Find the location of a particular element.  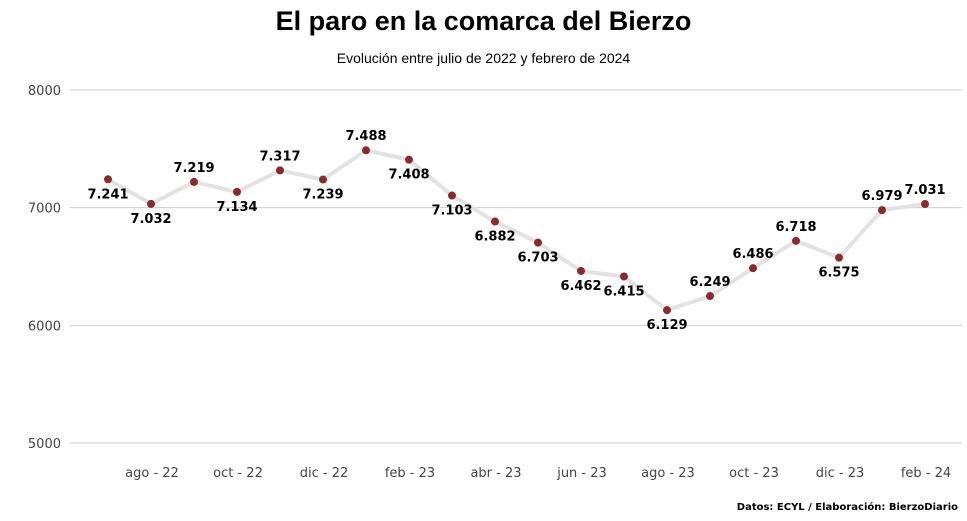

data-label: 7.103 is located at coordinates (451, 211).